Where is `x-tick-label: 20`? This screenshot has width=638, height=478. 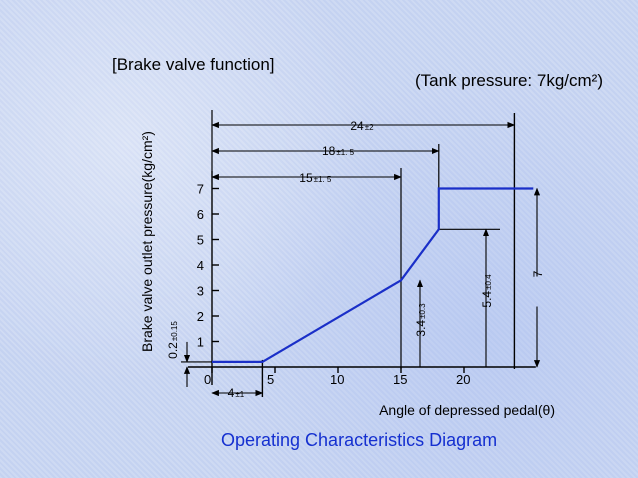 x-tick-label: 20 is located at coordinates (463, 379).